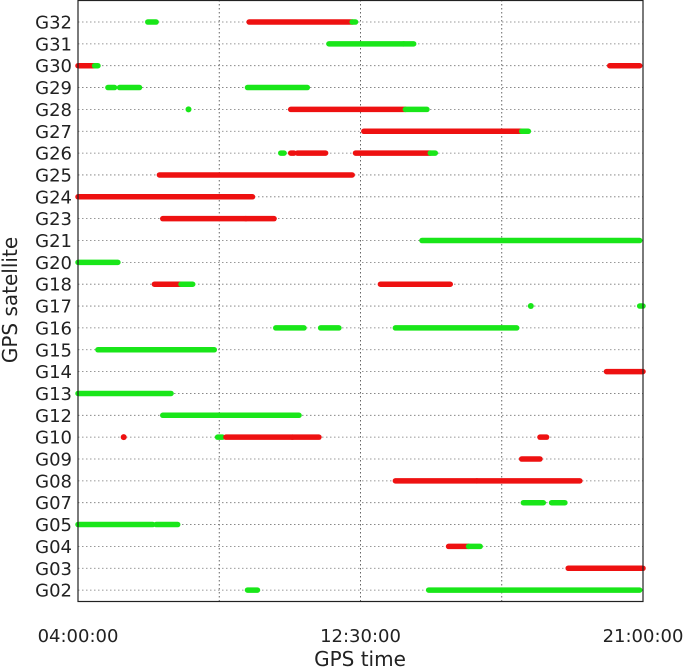  Describe the element at coordinates (11, 300) in the screenshot. I see `y-axis-label: GPS satellite` at that location.